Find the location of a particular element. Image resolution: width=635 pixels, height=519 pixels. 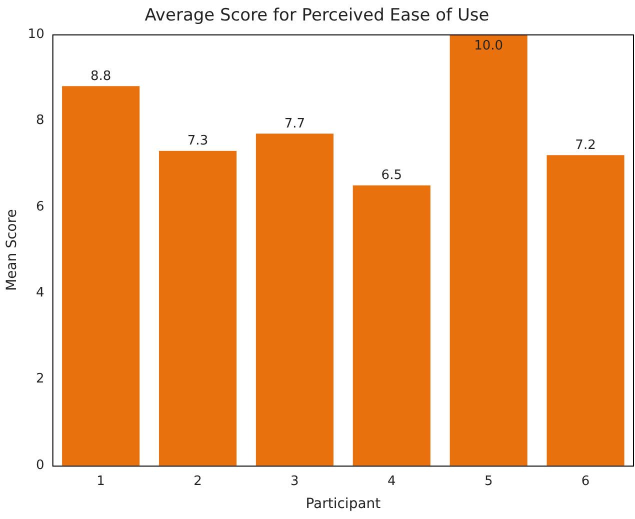

x-tick-label: 1 is located at coordinates (100, 481).